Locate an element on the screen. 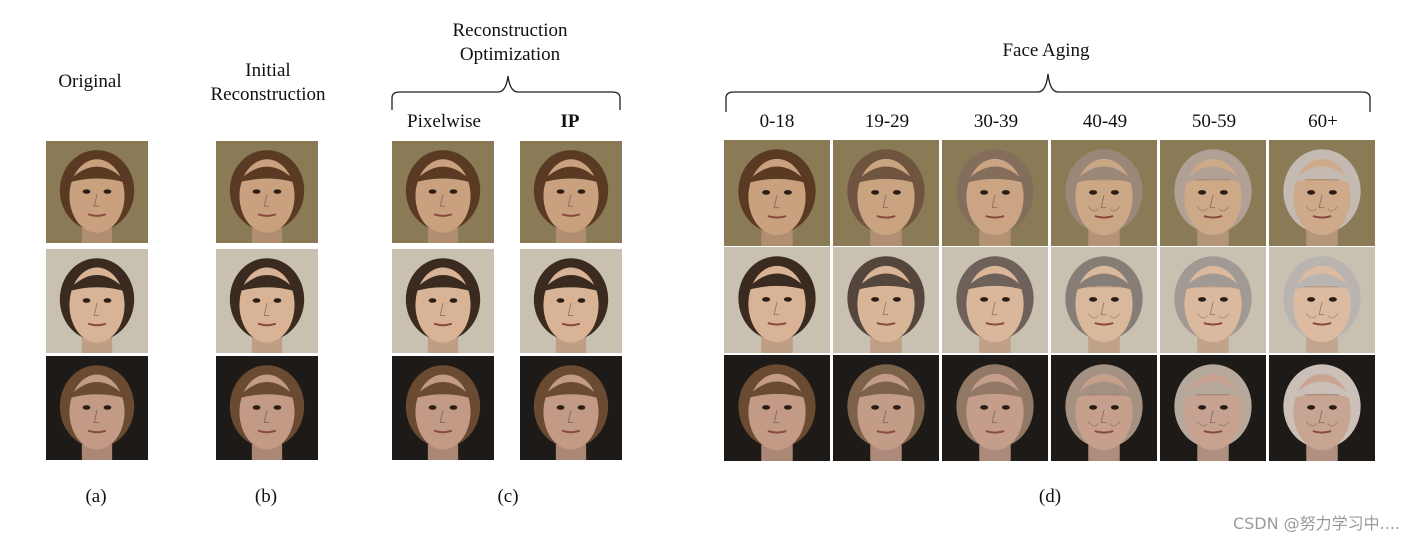 This screenshot has width=1412, height=542. face-image-row1-pixelwise is located at coordinates (443, 192).